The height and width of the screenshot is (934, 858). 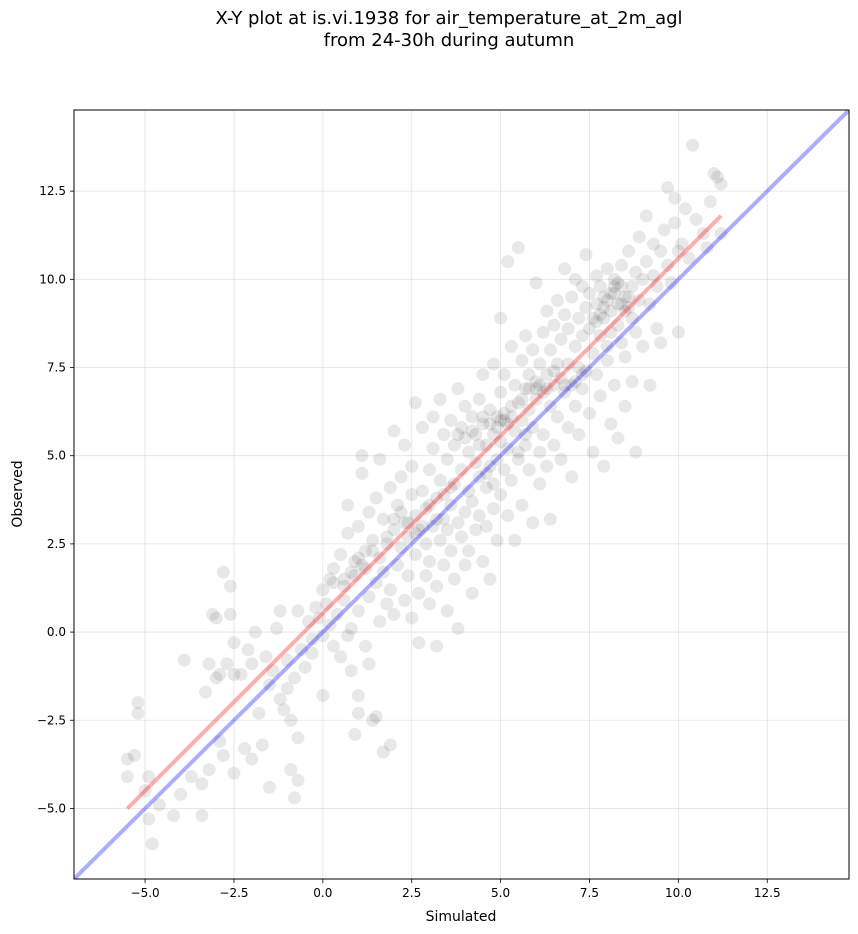 What do you see at coordinates (461, 917) in the screenshot?
I see `x-axis-label: Simulated` at bounding box center [461, 917].